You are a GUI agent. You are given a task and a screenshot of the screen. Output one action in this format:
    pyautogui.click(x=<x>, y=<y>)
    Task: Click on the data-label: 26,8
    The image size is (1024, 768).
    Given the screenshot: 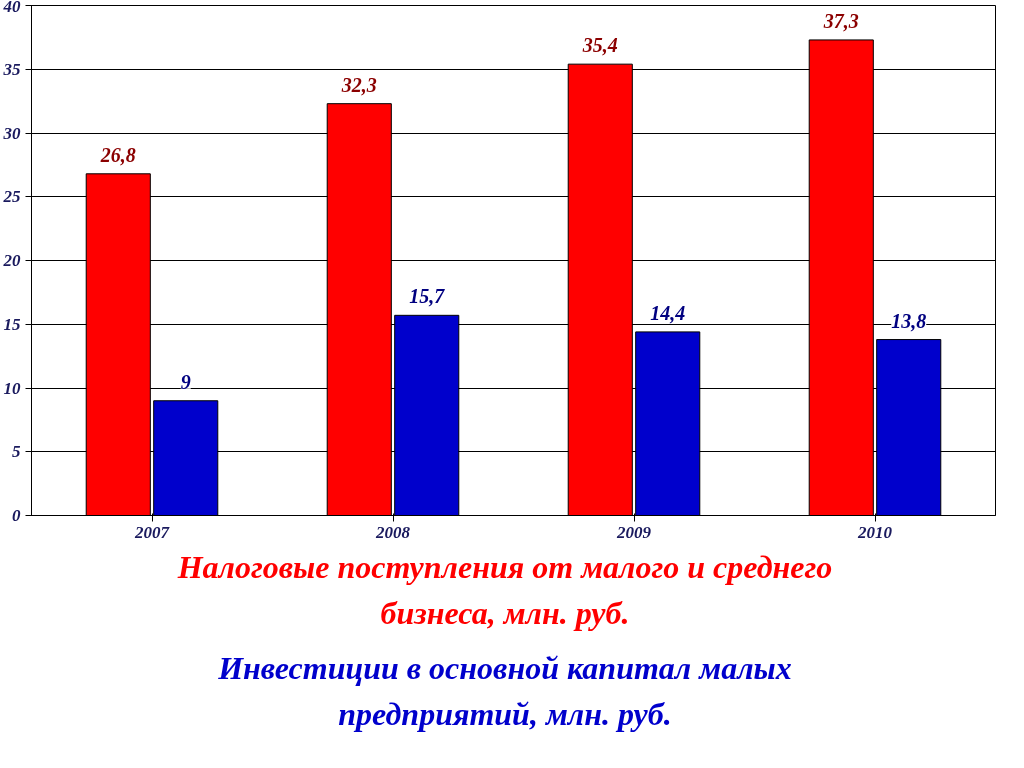 What is the action you would take?
    pyautogui.click(x=117, y=154)
    